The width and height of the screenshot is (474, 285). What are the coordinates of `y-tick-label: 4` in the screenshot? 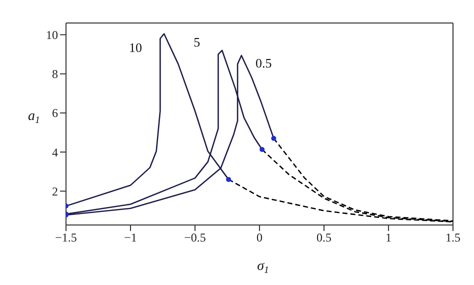 It's located at (55, 152).